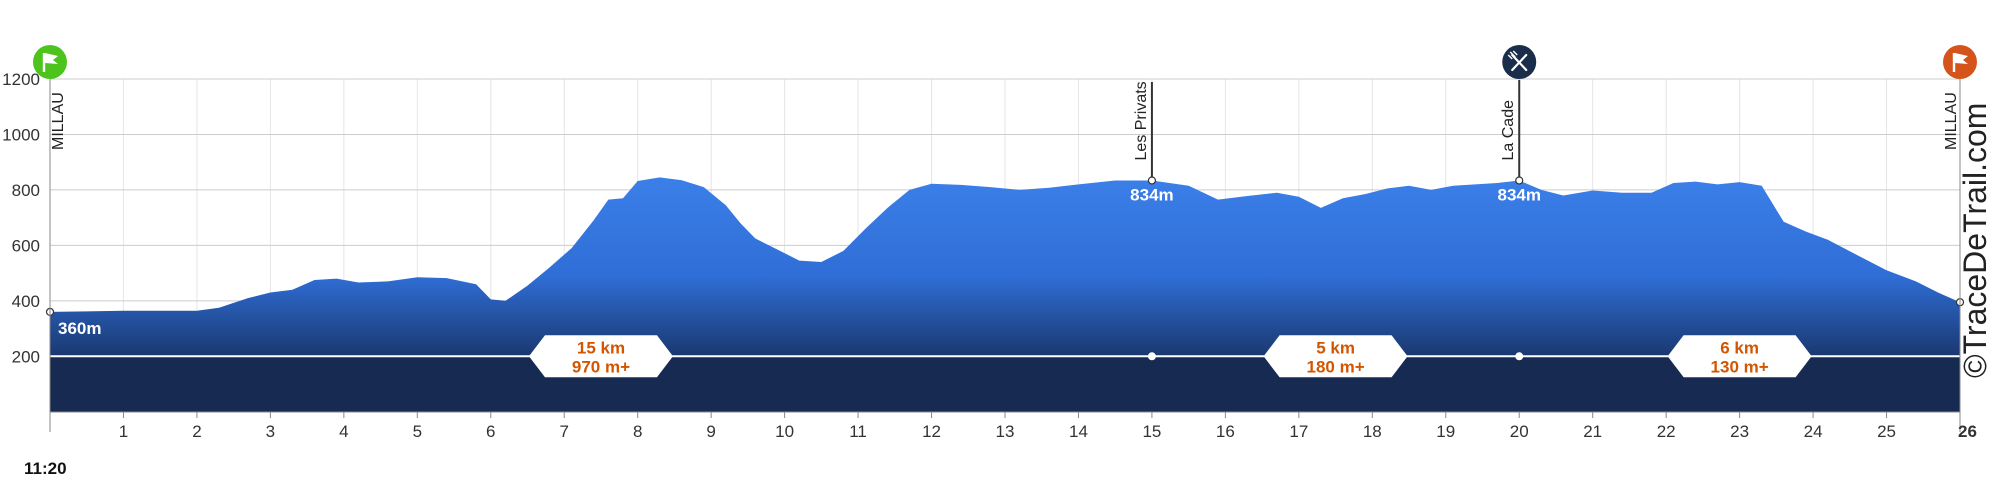 The image size is (2000, 490). I want to click on x-tick-label: 23, so click(1739, 431).